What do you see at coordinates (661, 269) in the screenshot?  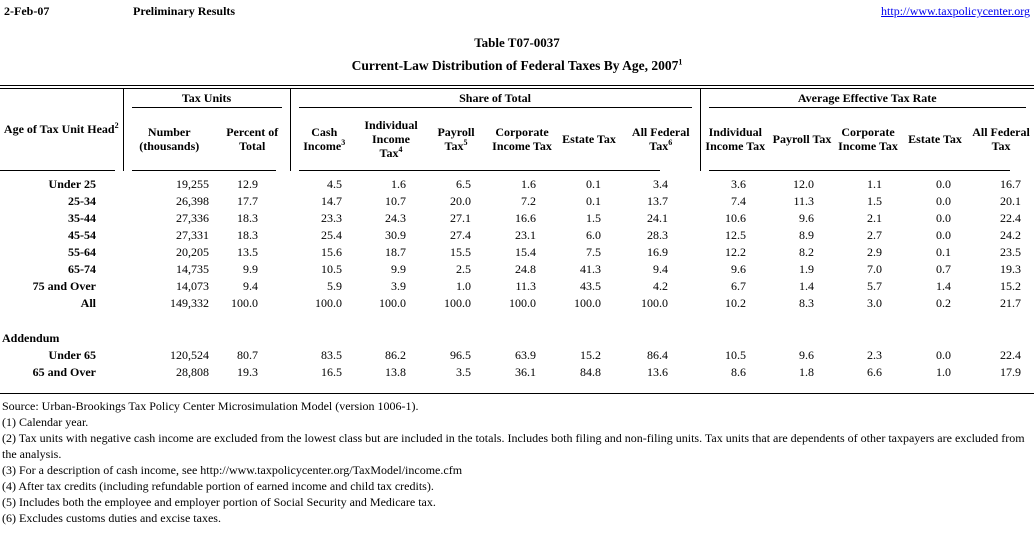 I see `cell-share-all-federal-tax: 9.4` at bounding box center [661, 269].